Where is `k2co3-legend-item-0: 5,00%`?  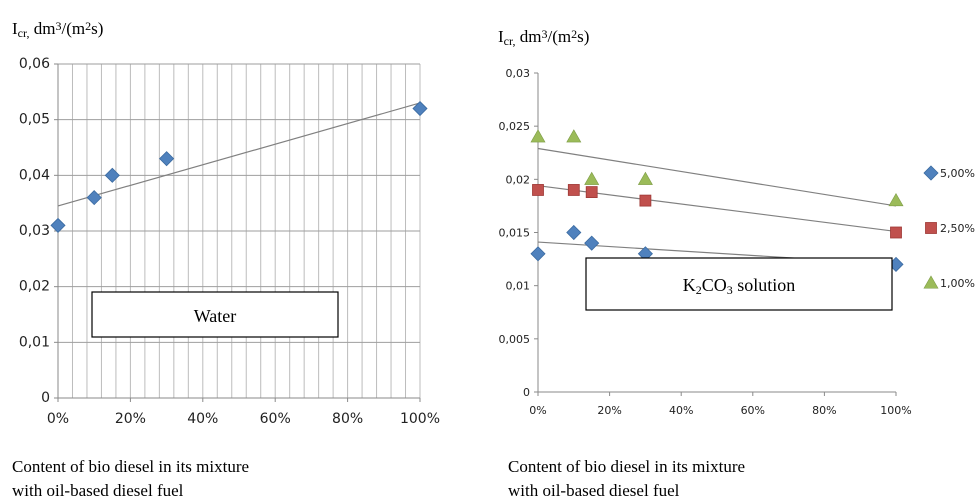
k2co3-legend-item-0: 5,00% is located at coordinates (949, 173).